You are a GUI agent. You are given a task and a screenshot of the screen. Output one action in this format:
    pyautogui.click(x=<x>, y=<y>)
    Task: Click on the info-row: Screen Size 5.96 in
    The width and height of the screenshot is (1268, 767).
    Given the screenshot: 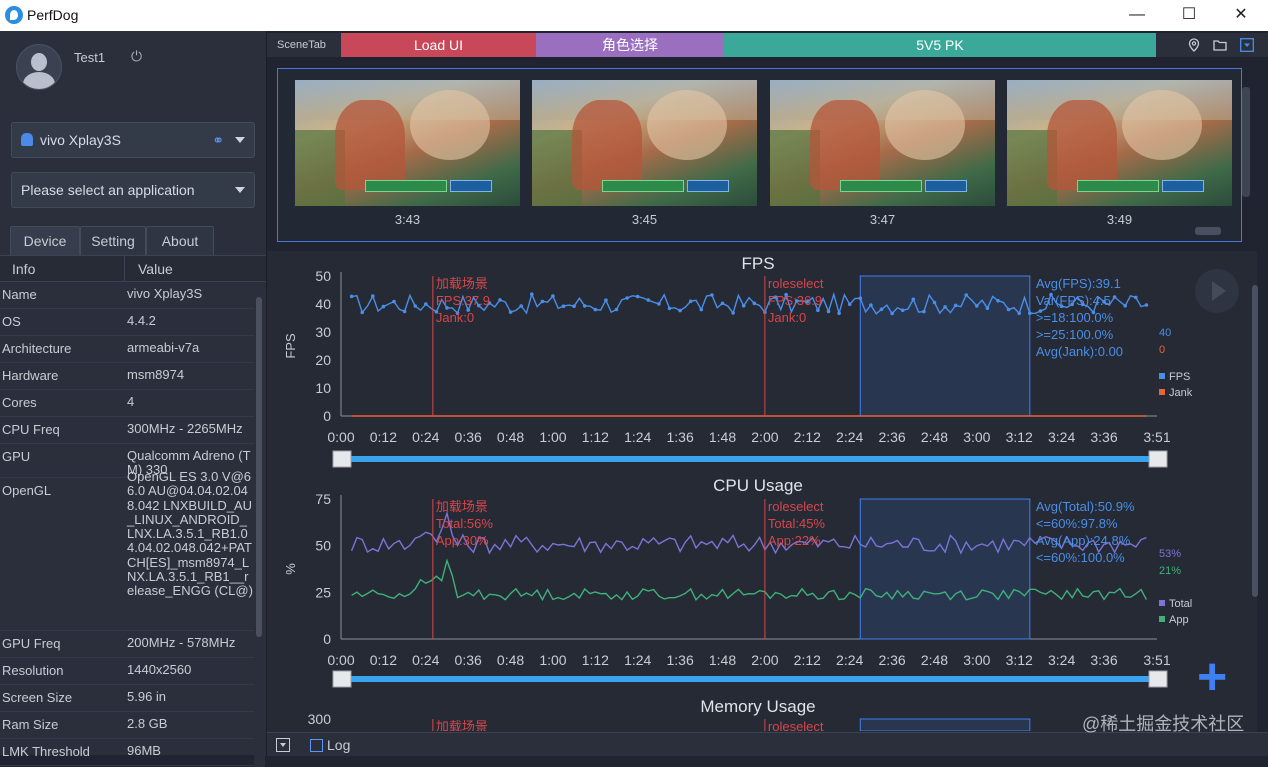 What is the action you would take?
    pyautogui.click(x=127, y=698)
    